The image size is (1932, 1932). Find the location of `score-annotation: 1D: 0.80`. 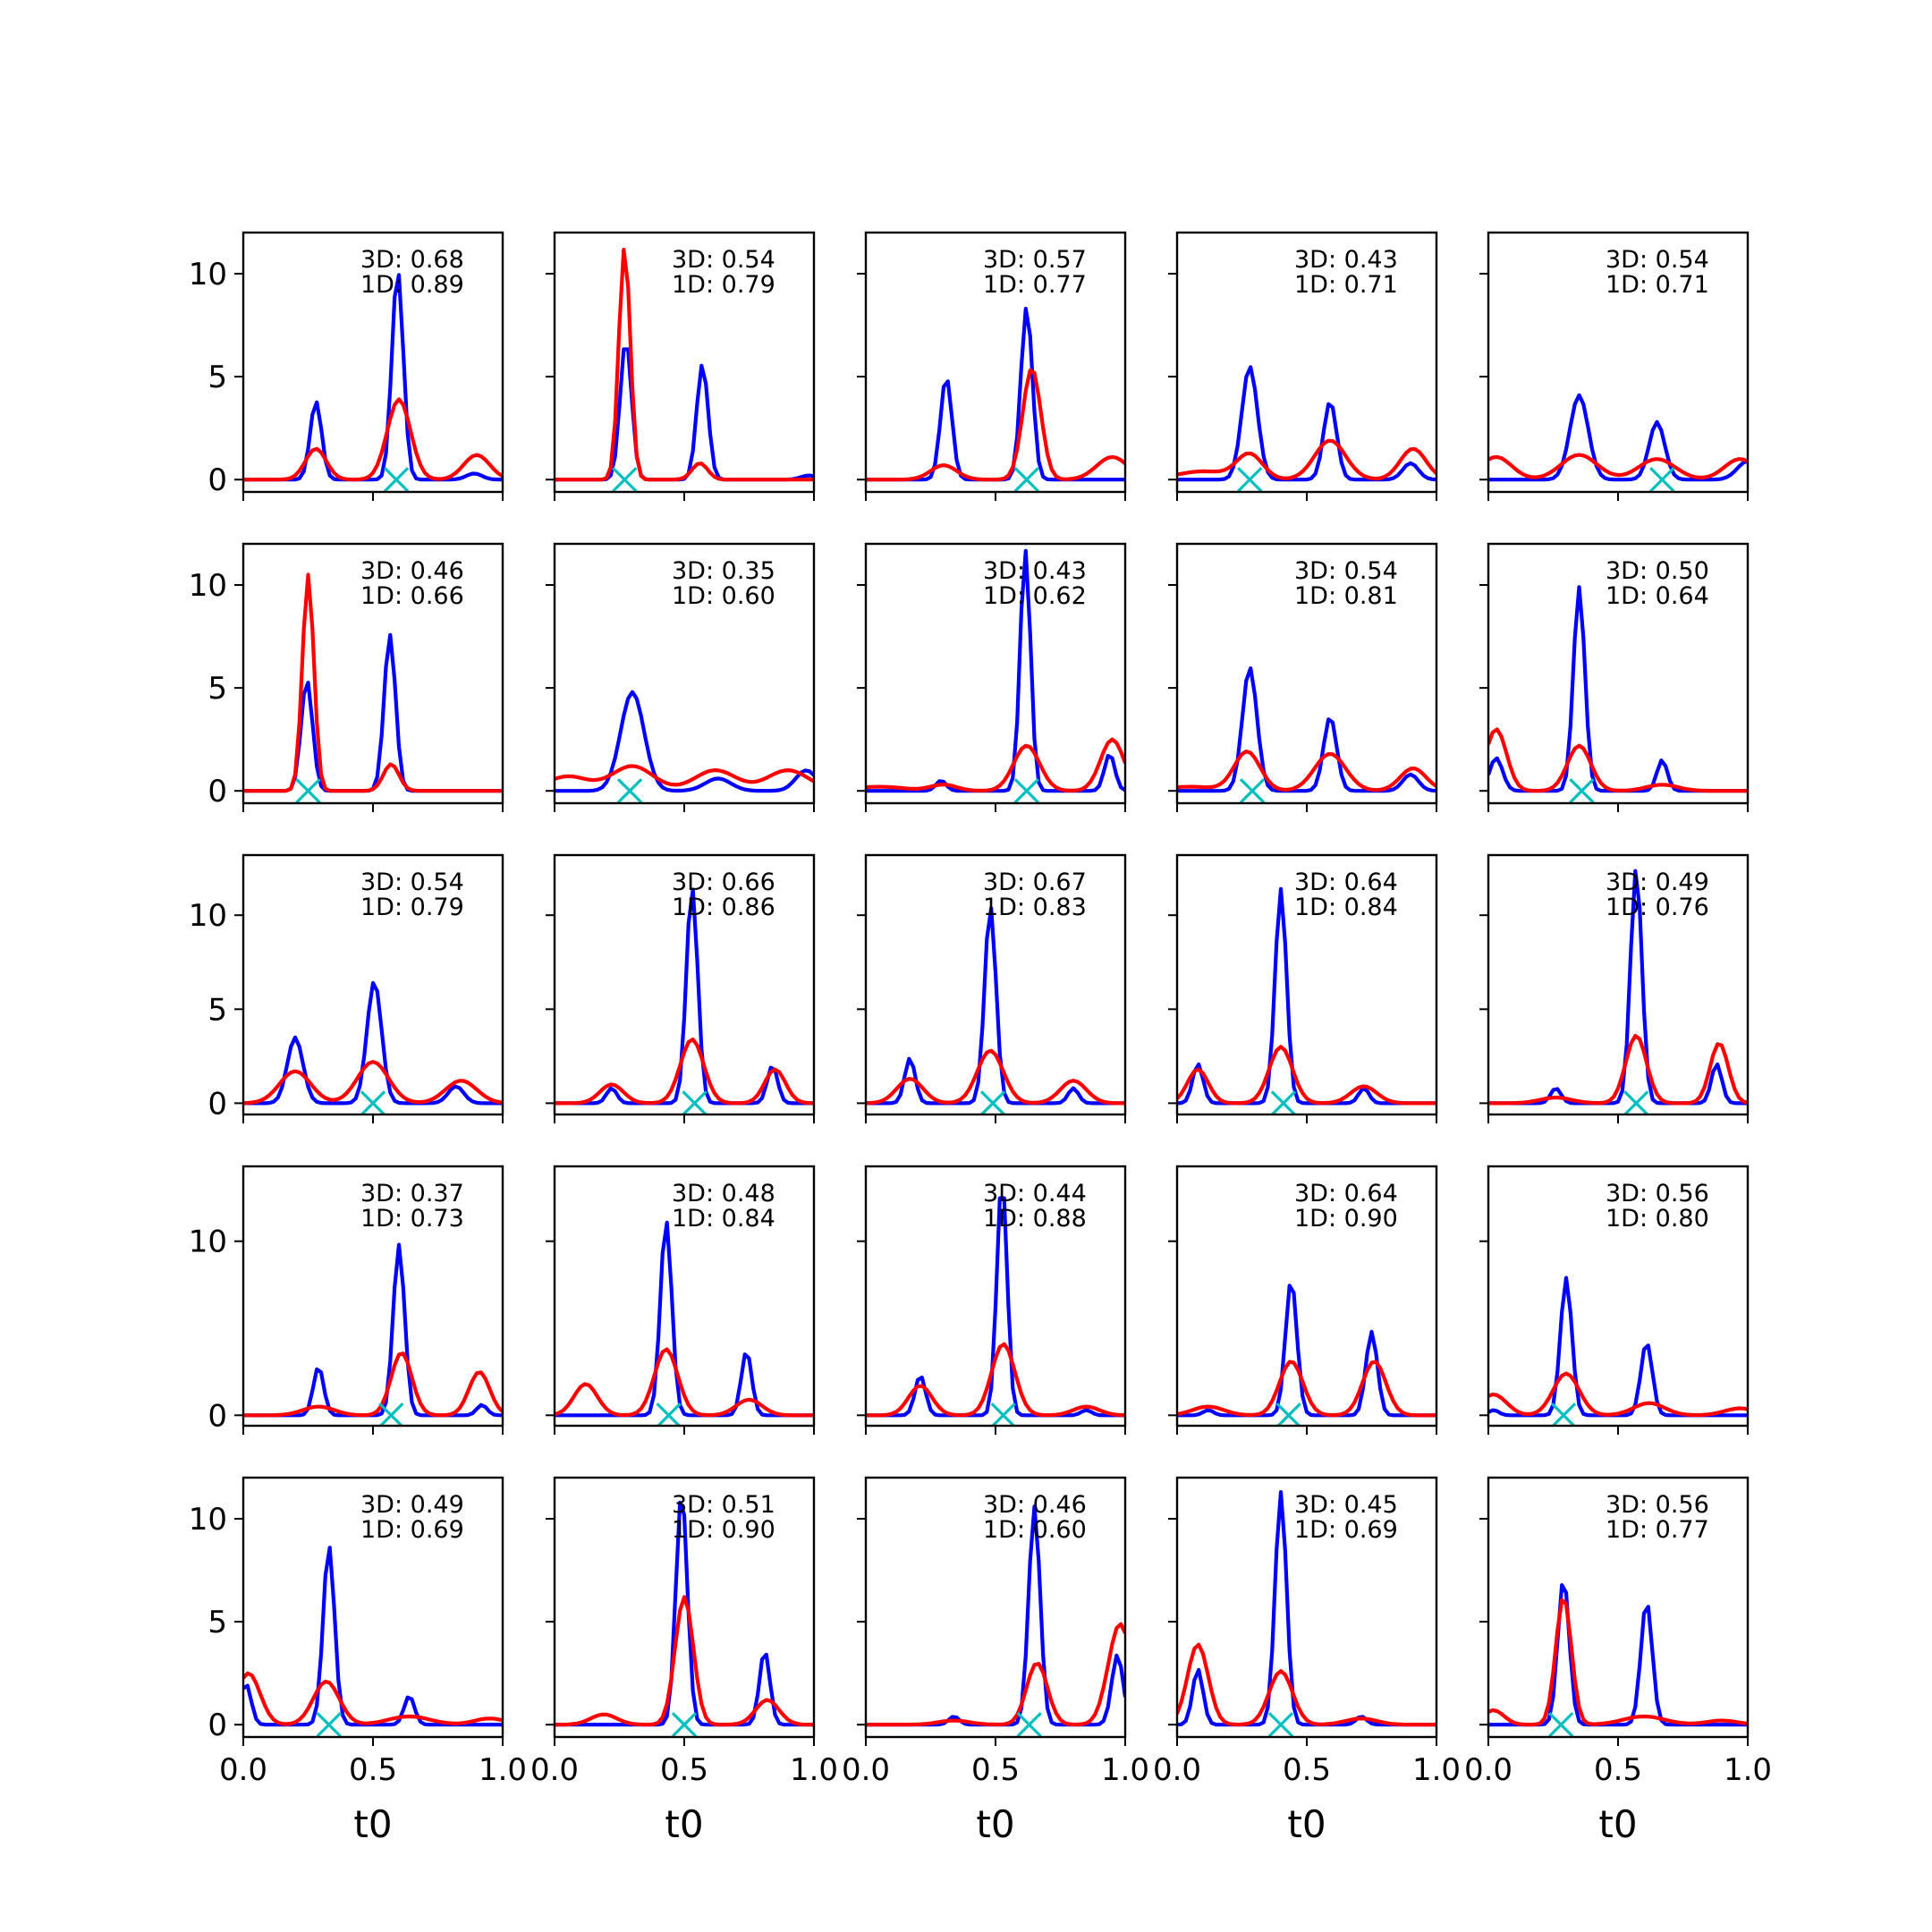

score-annotation: 1D: 0.80 is located at coordinates (1657, 1219).